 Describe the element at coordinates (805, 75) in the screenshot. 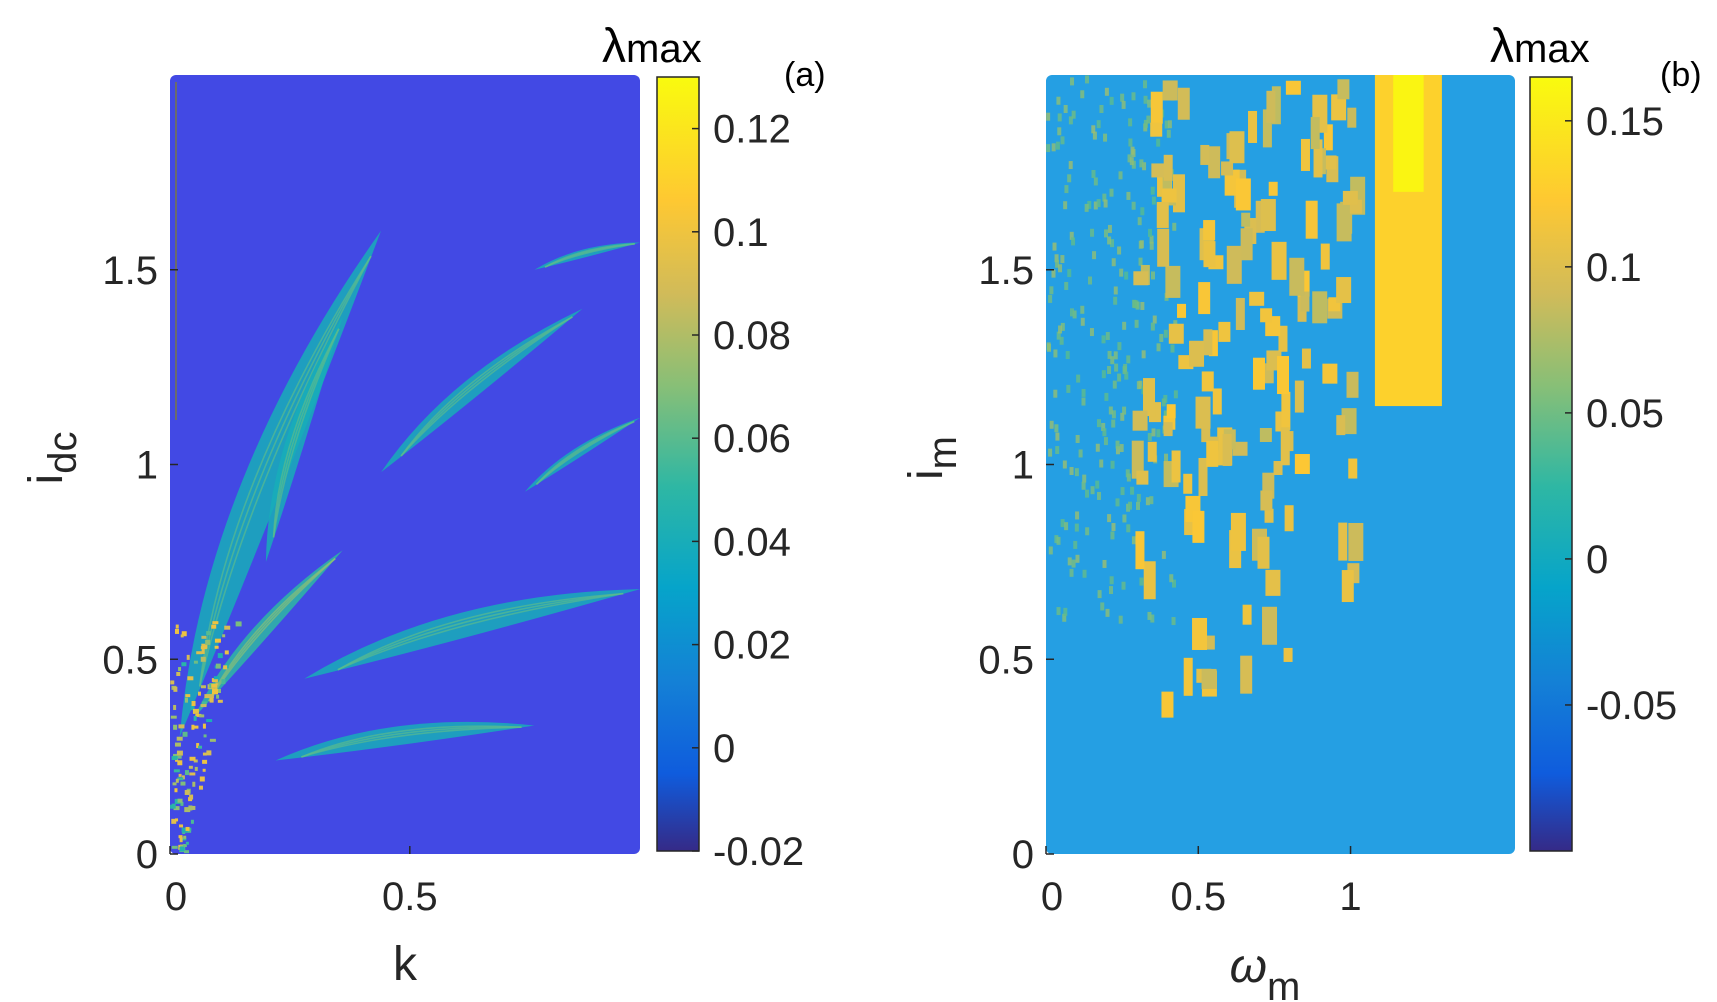

I see `panel-a-label: (a)` at that location.